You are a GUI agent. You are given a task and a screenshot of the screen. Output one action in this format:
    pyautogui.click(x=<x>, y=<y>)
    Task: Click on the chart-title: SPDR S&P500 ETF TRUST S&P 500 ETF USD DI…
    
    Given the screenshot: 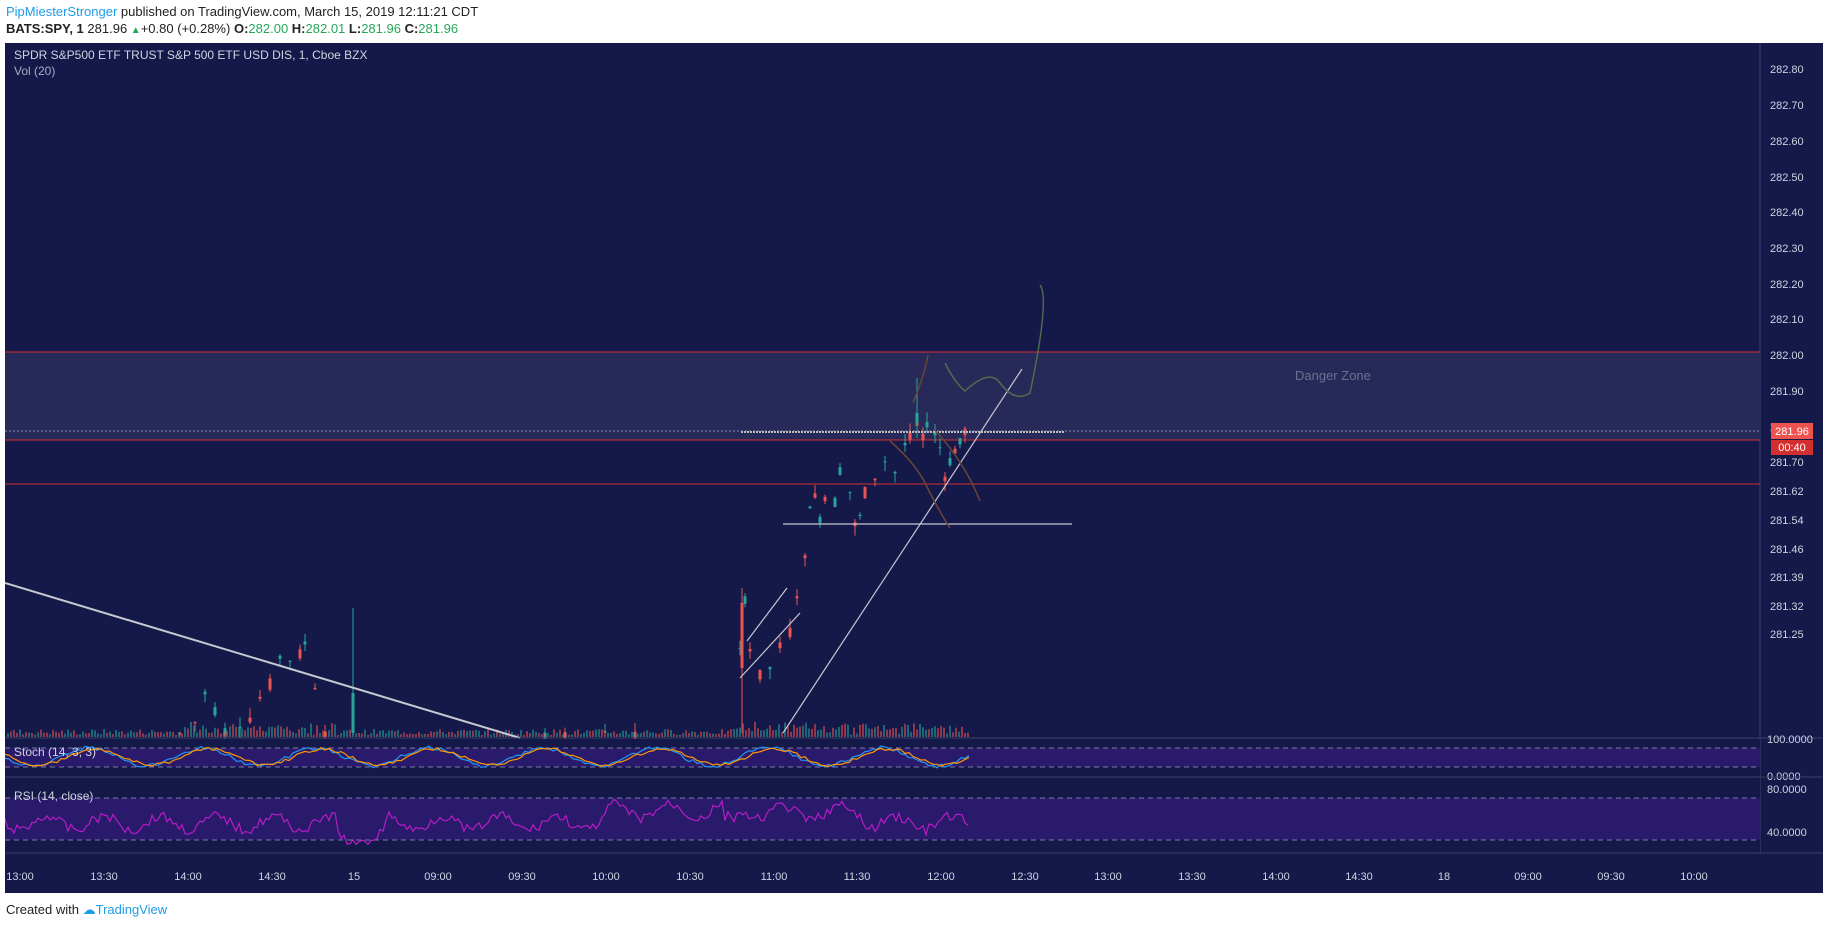 What is the action you would take?
    pyautogui.click(x=190, y=55)
    